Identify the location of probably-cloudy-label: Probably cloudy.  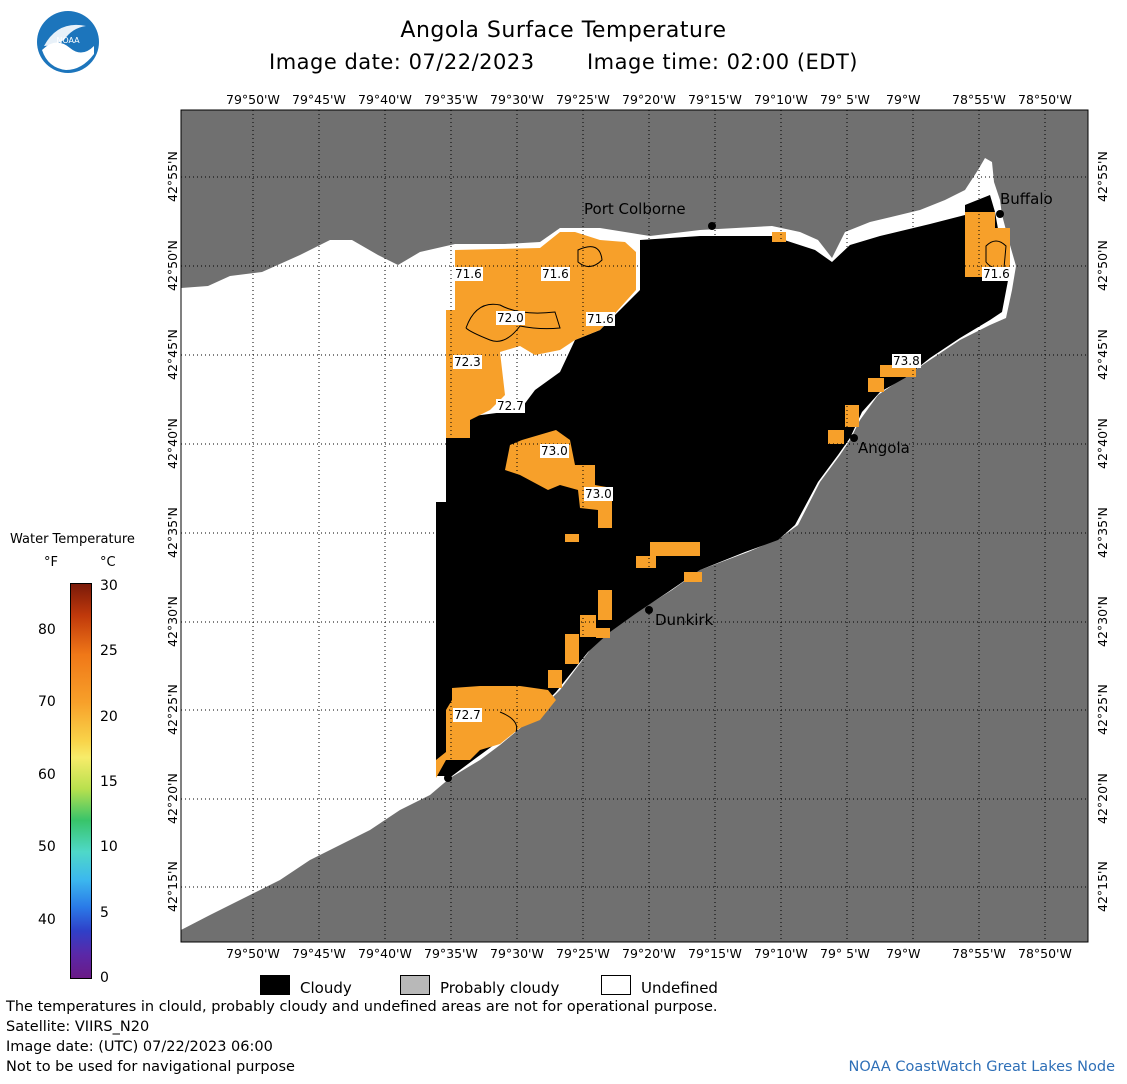
(500, 988).